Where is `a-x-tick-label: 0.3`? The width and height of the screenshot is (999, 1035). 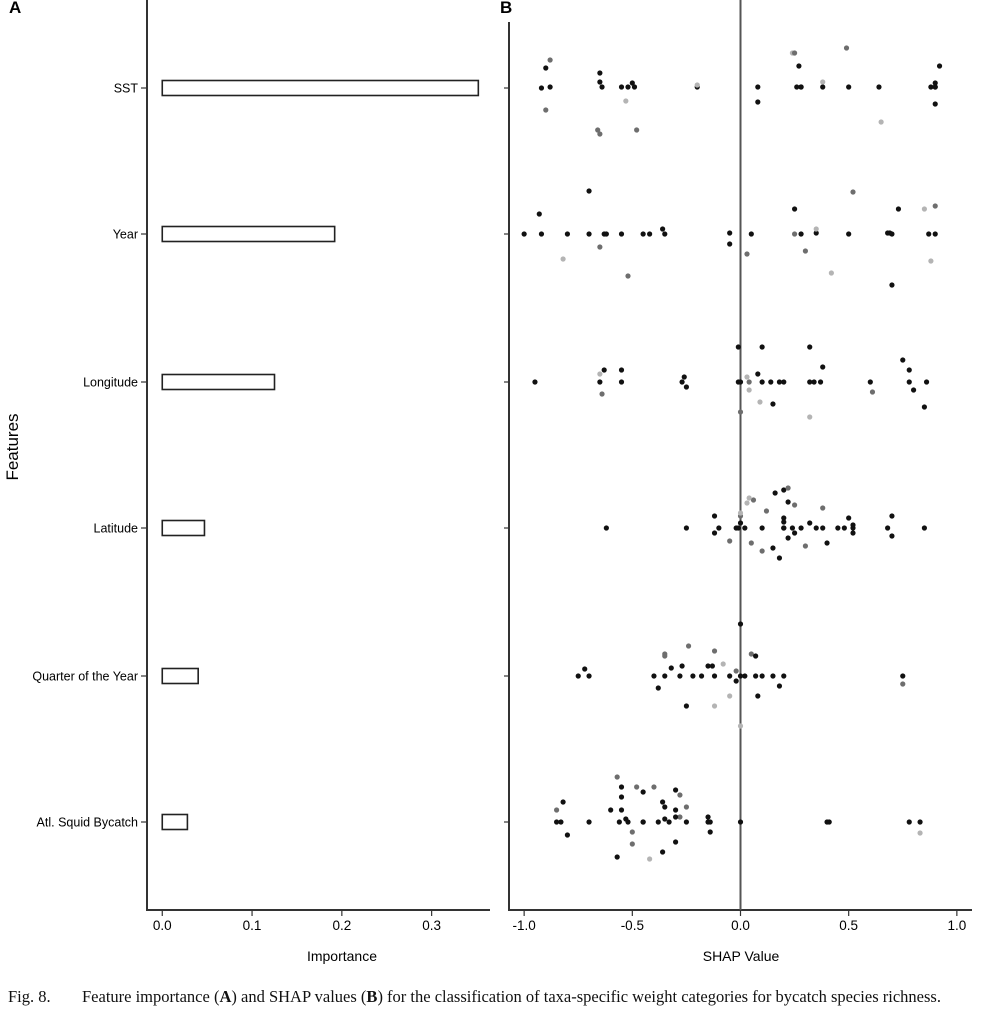
a-x-tick-label: 0.3 is located at coordinates (431, 925).